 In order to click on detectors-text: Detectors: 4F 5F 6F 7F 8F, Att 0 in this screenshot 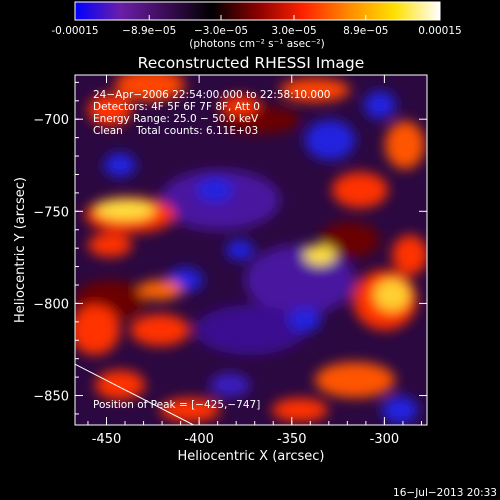, I will do `click(176, 107)`.